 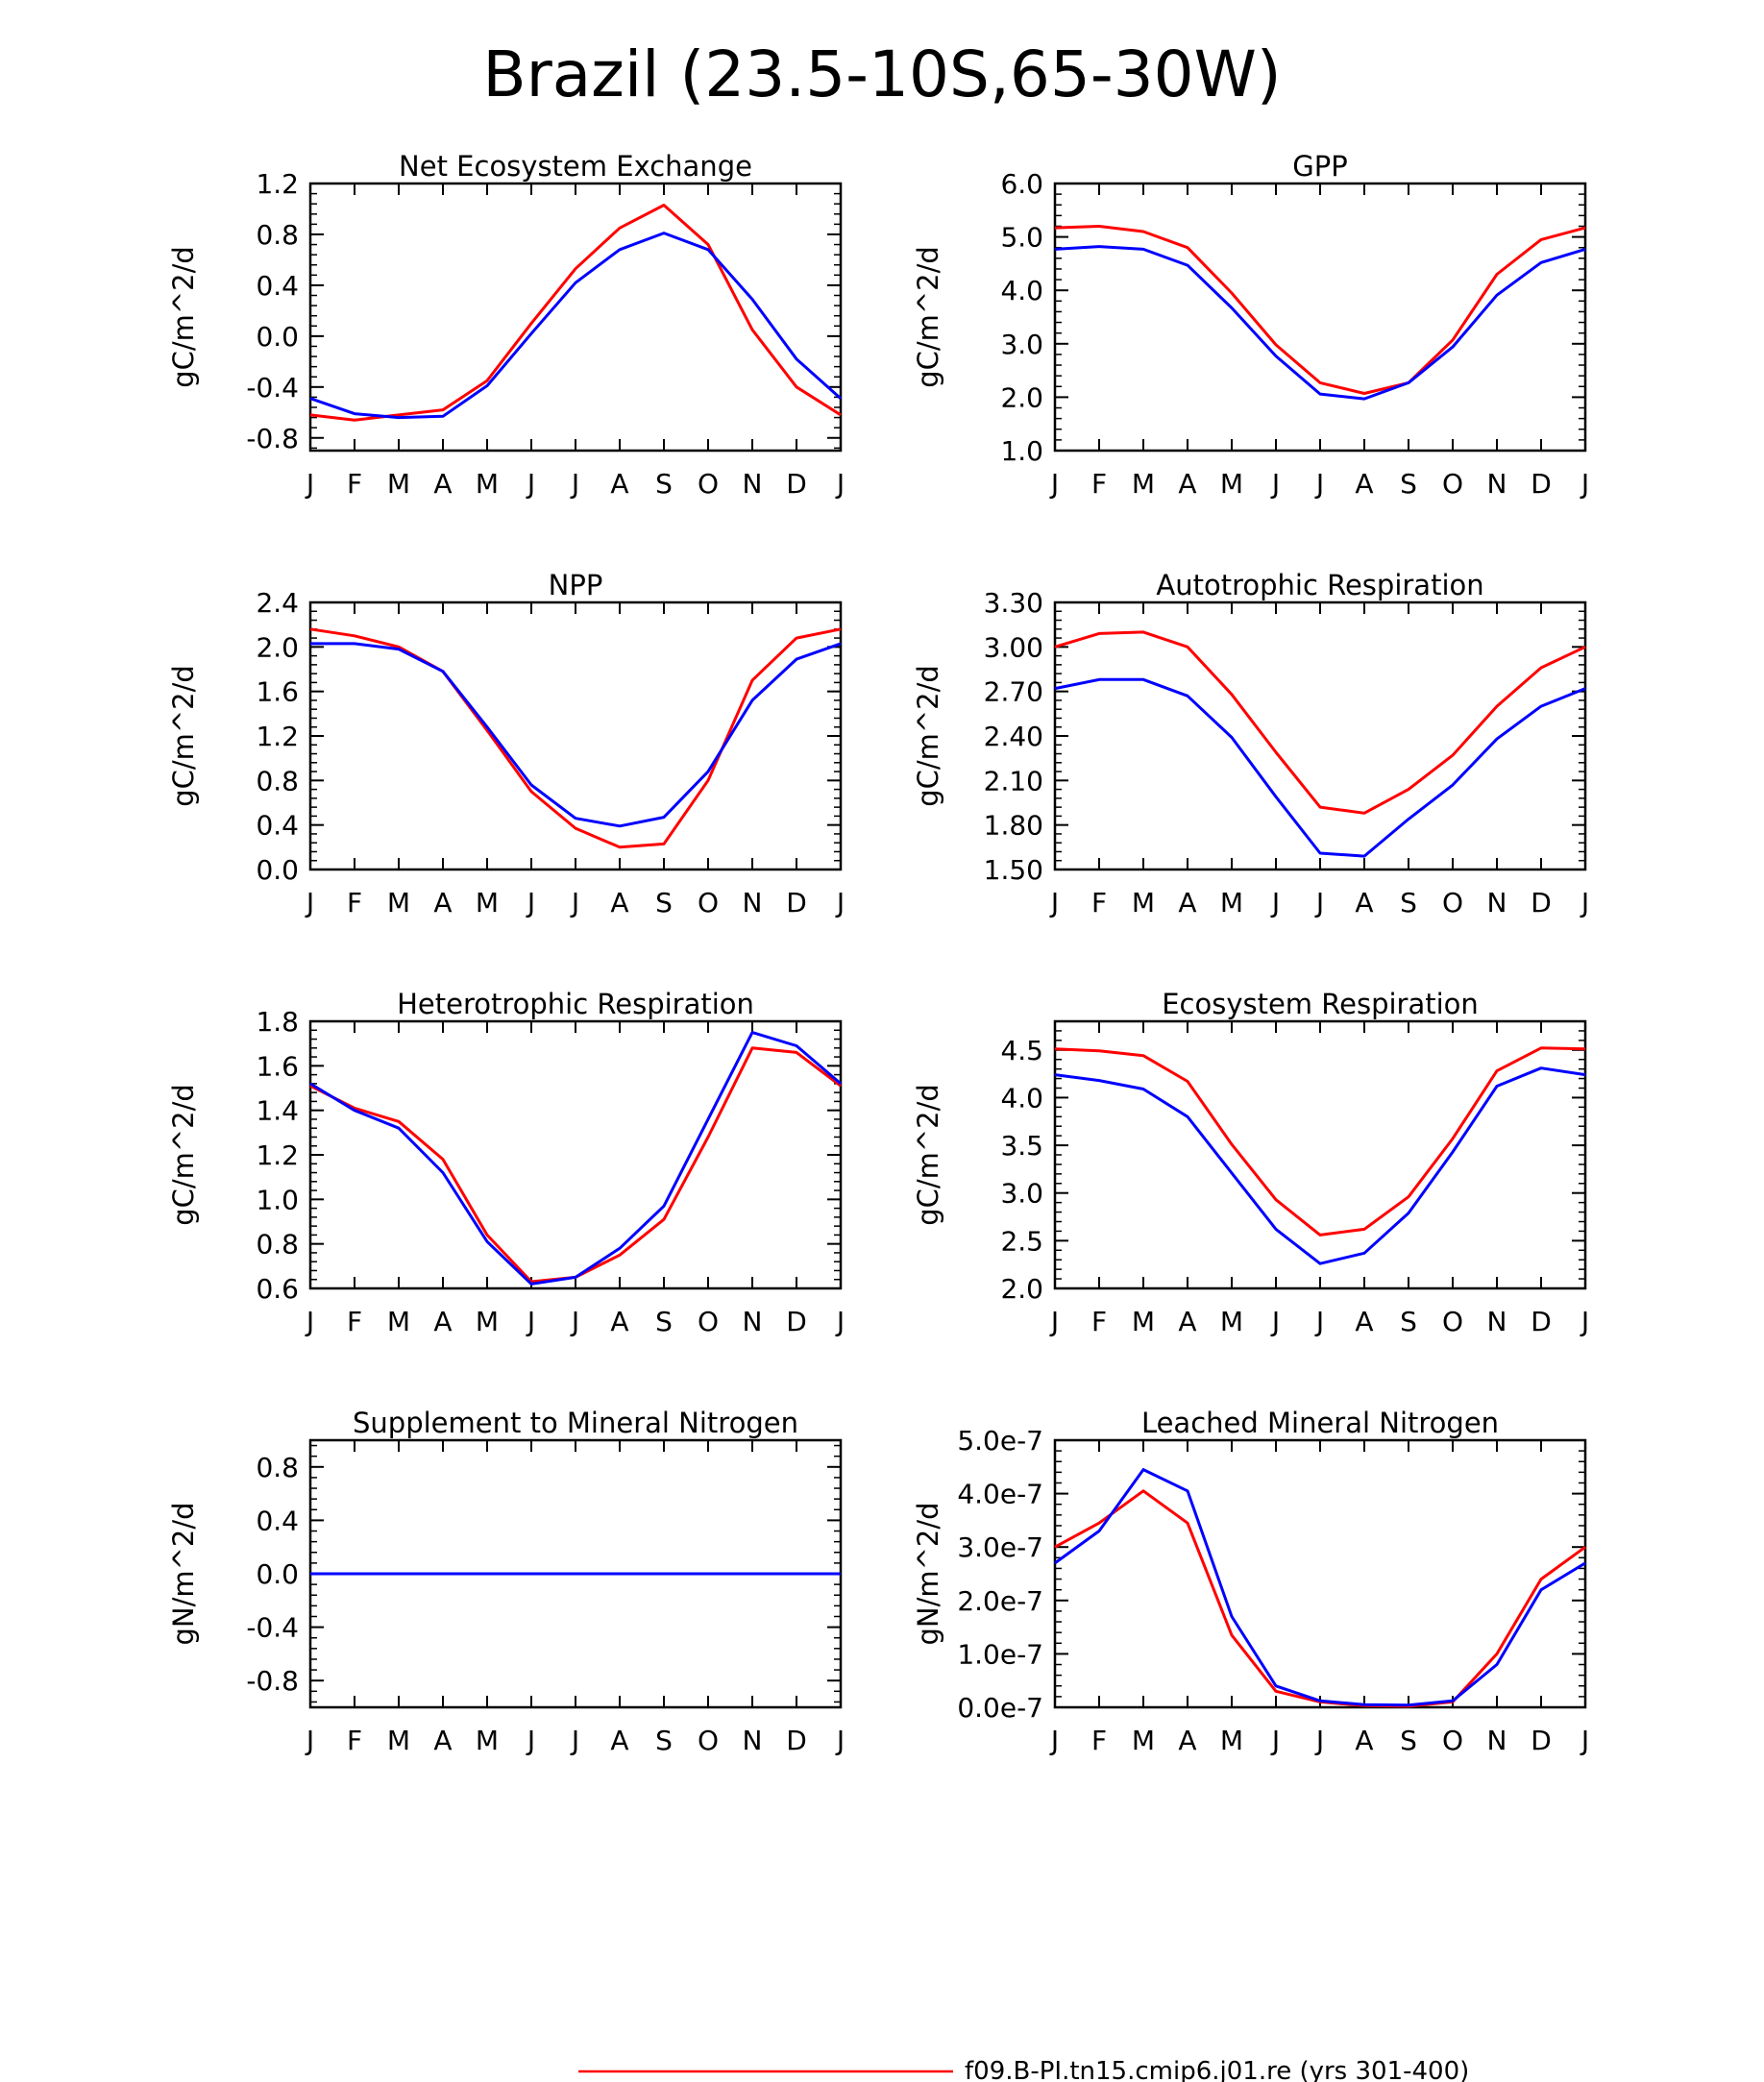 What do you see at coordinates (278, 826) in the screenshot?
I see `y-tick-label: 0.4` at bounding box center [278, 826].